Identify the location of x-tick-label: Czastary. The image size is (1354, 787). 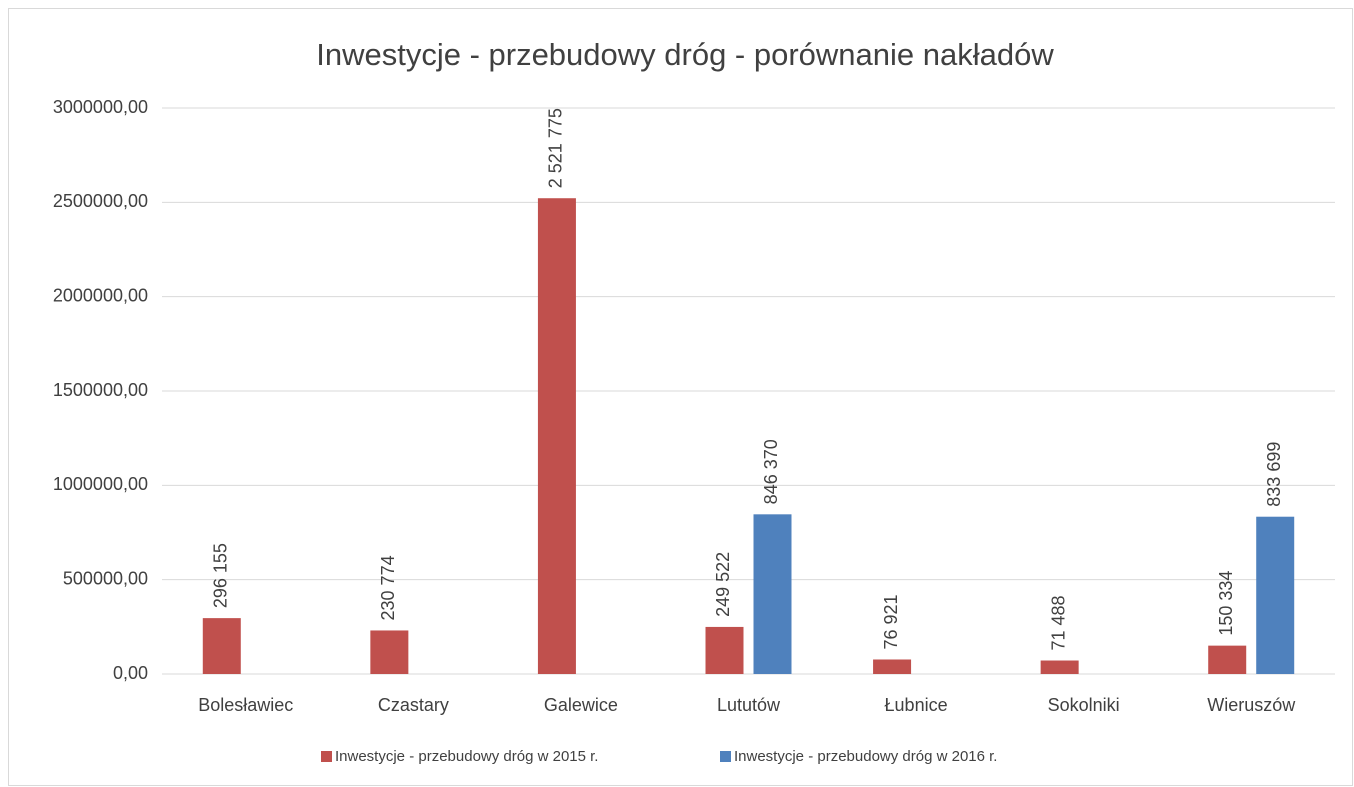
(413, 705).